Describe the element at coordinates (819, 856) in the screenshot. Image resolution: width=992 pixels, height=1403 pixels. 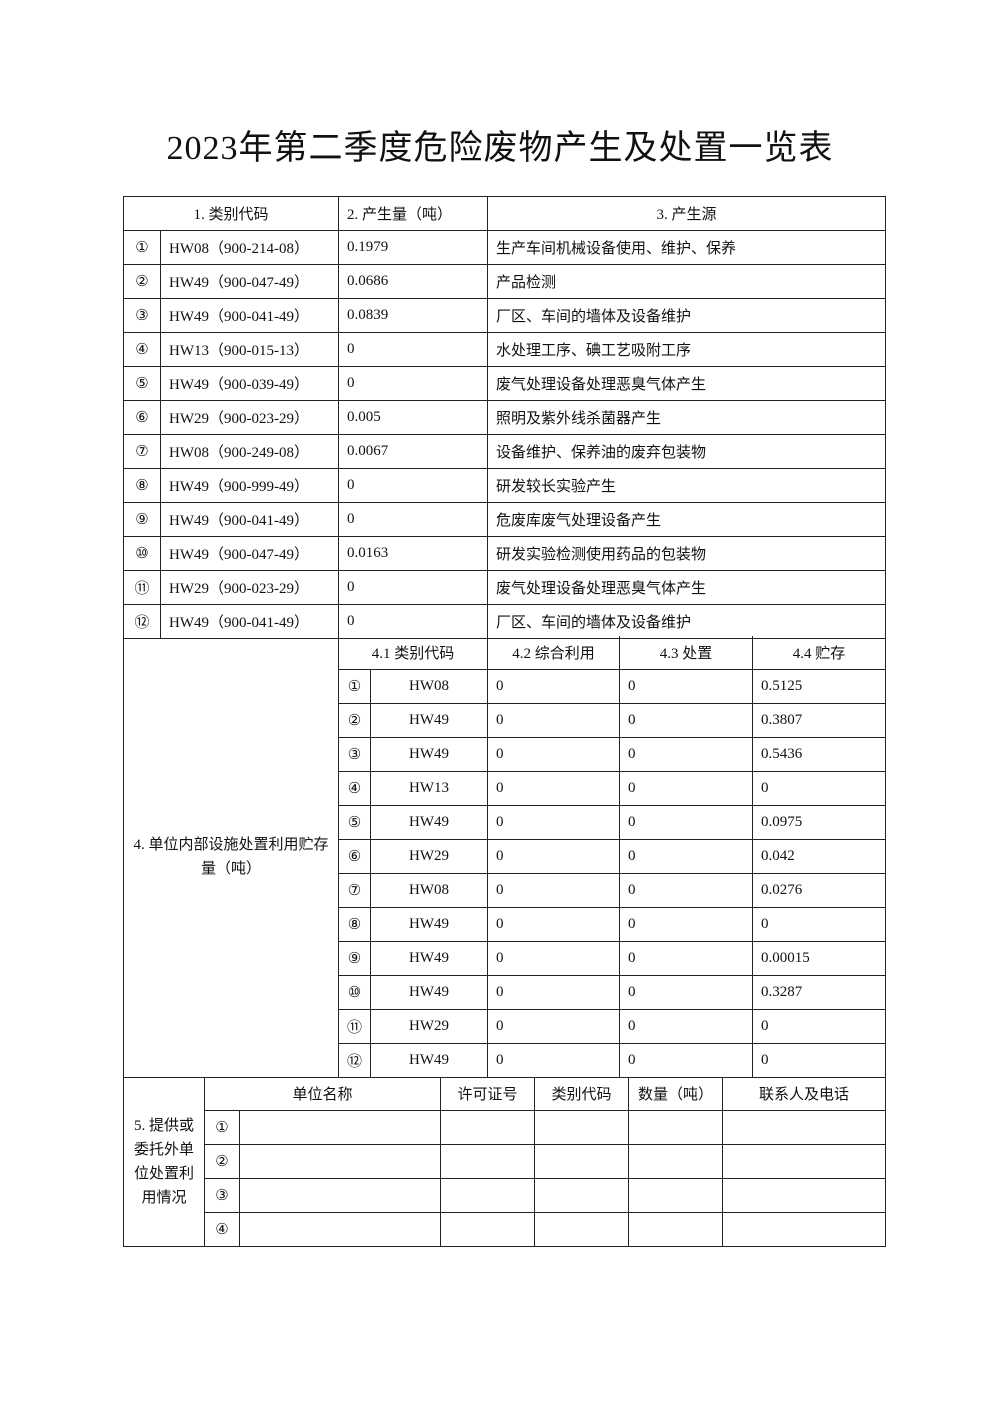
I see `storage: 0.042` at that location.